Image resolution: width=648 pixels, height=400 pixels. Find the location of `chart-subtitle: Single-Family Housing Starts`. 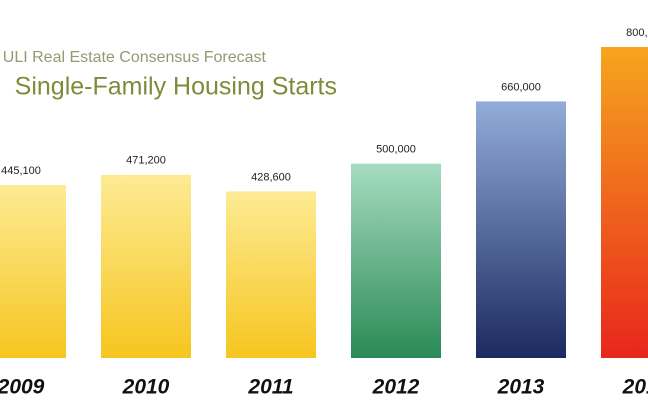

chart-subtitle: Single-Family Housing Starts is located at coordinates (176, 87).